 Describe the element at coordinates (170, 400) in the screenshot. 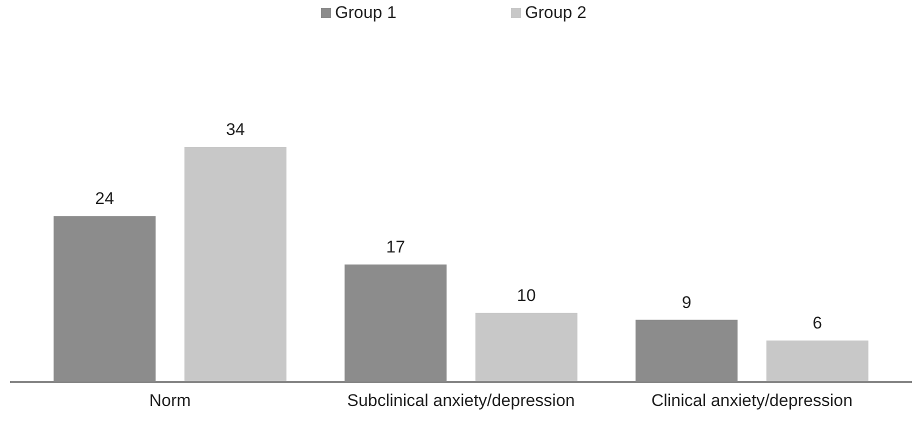

I see `x-tick-label: Norm` at that location.